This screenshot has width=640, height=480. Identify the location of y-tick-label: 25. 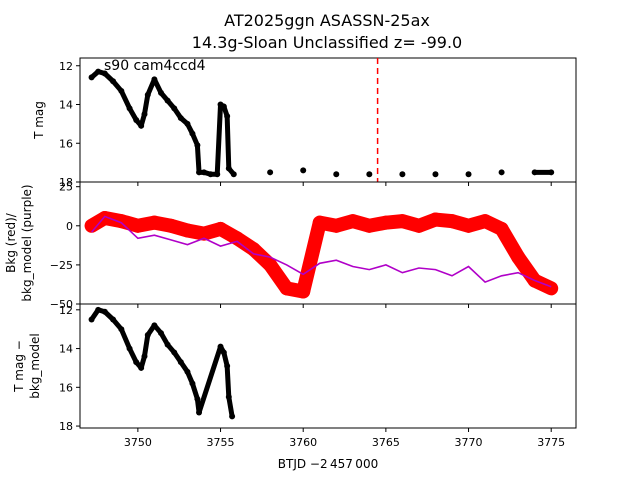
(66, 187).